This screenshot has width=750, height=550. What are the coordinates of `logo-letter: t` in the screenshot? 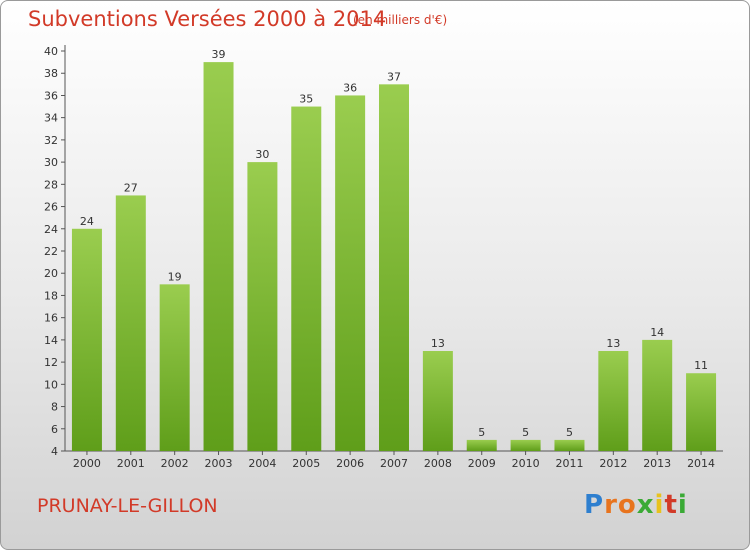 It's located at (671, 505).